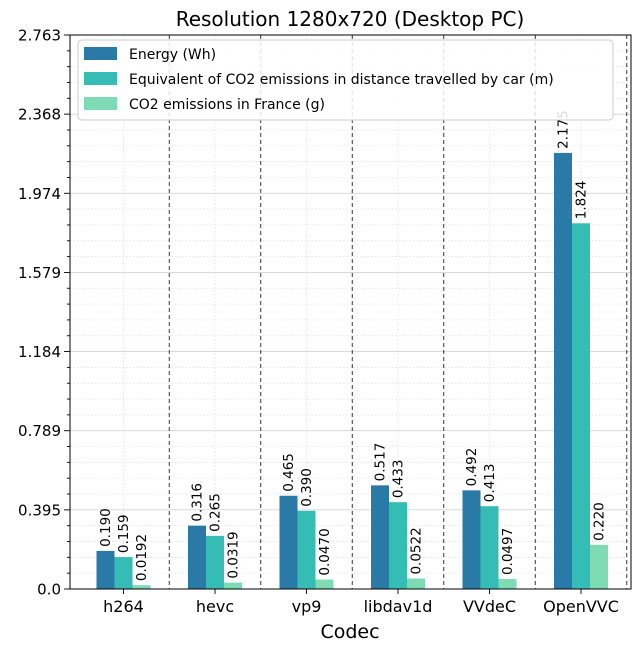 The width and height of the screenshot is (639, 652). Describe the element at coordinates (124, 533) in the screenshot. I see `value-label-h264-series-1: 0.159` at that location.